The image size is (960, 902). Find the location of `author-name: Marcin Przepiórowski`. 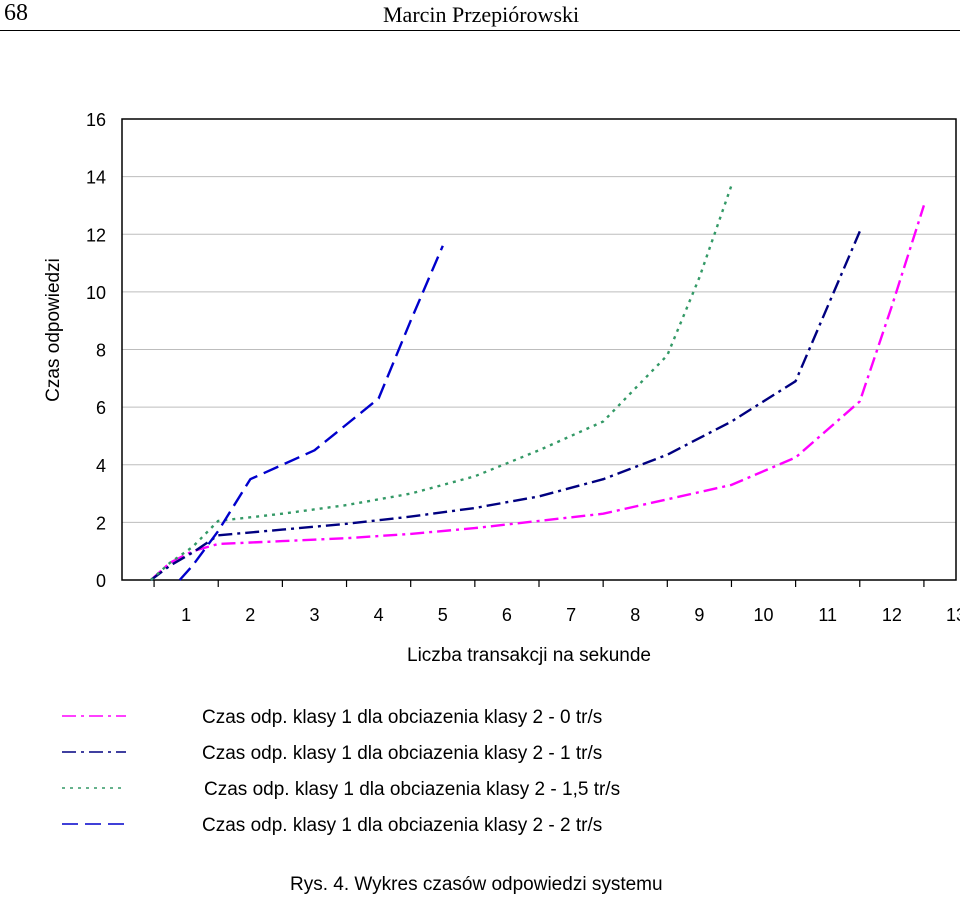

author-name: Marcin Przepiórowski is located at coordinates (481, 14).